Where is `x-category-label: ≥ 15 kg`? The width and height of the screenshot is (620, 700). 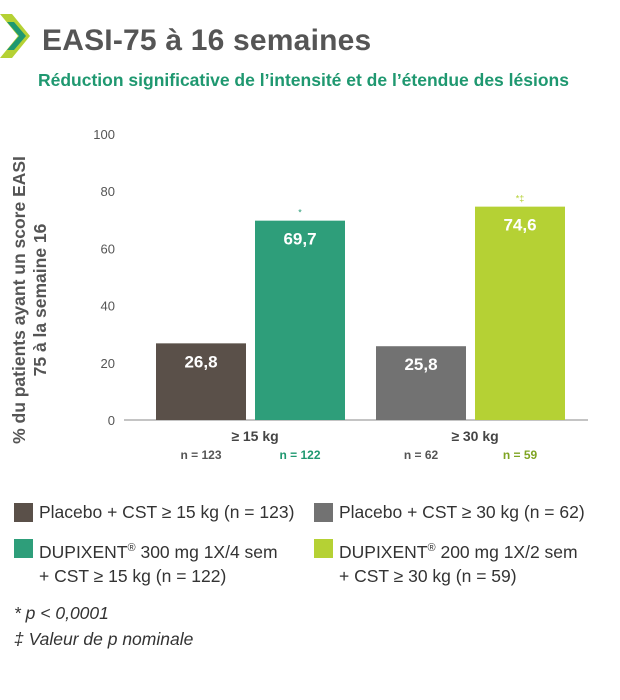
x-category-label: ≥ 15 kg is located at coordinates (254, 436).